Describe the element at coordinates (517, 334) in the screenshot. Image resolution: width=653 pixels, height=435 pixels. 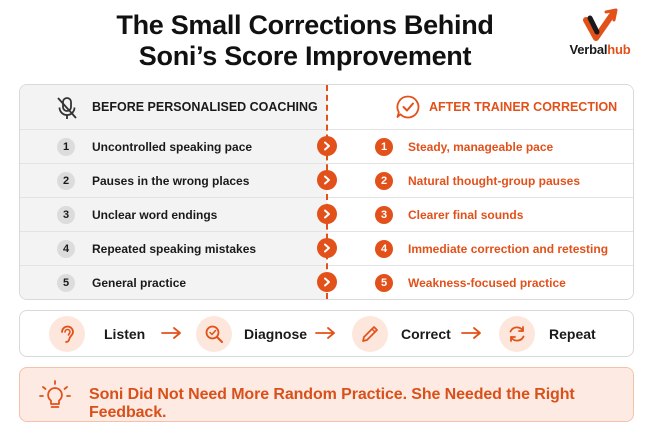
I see `repeat-icon` at that location.